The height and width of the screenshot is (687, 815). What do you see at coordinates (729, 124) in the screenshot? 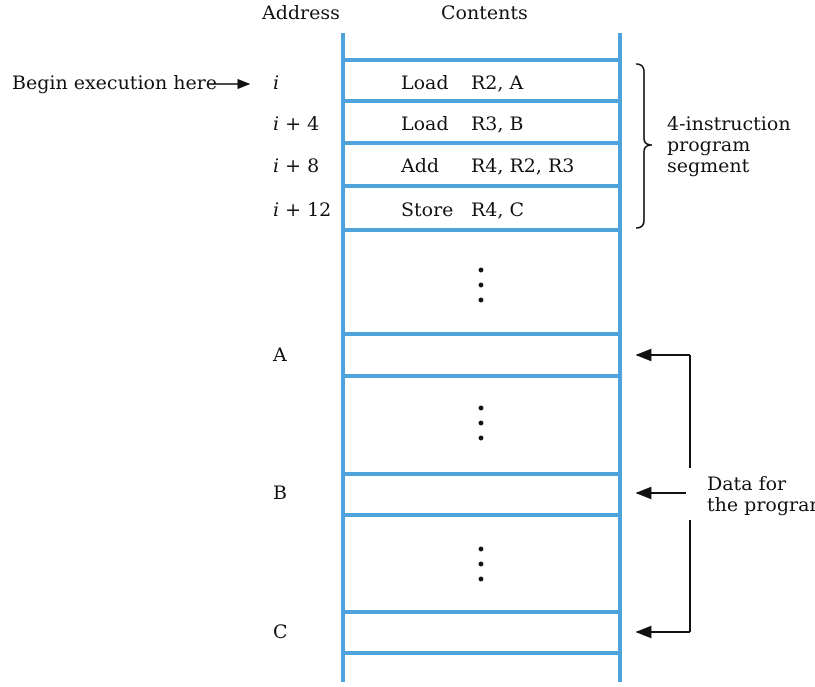
I see `segment-label-line: 4-instruction` at bounding box center [729, 124].